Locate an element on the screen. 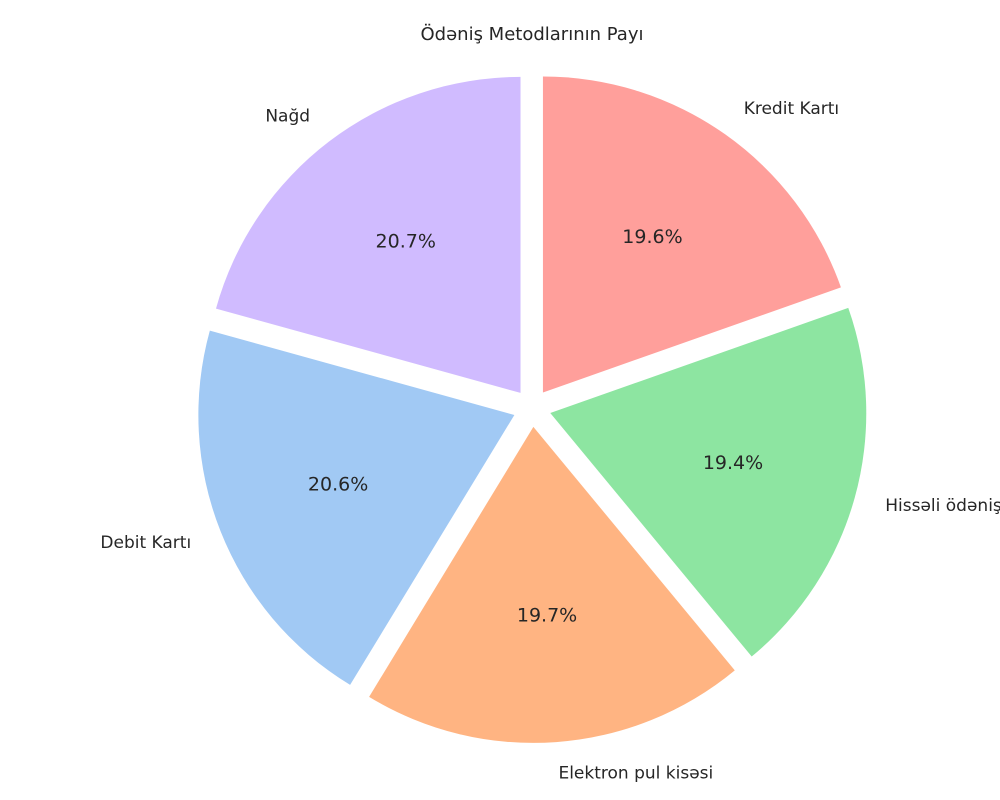 This screenshot has height=800, width=1000. pie-percent-label: 20.7% is located at coordinates (406, 242).